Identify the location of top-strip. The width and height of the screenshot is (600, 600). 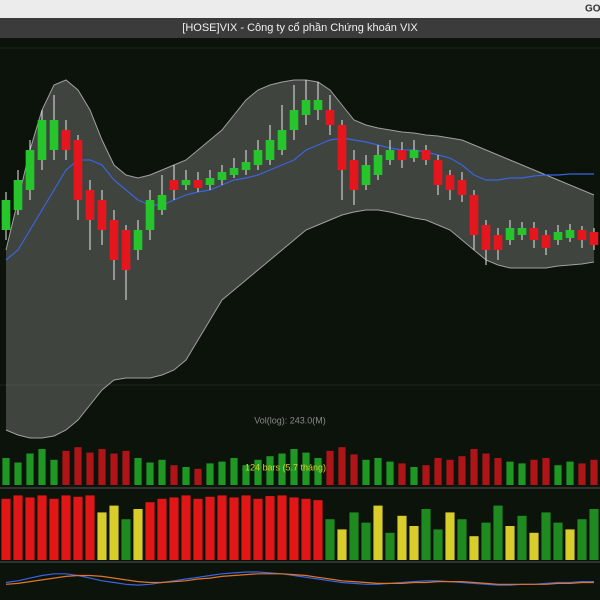
(300, 9).